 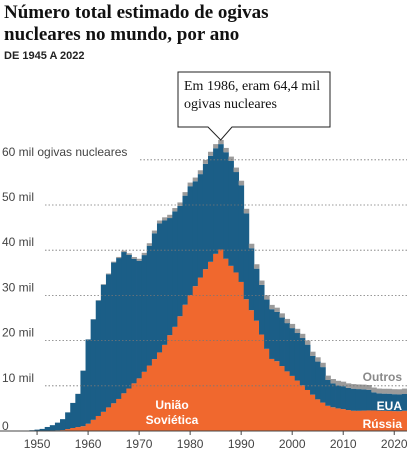 What do you see at coordinates (5, 426) in the screenshot?
I see `y-tick-label: 0` at bounding box center [5, 426].